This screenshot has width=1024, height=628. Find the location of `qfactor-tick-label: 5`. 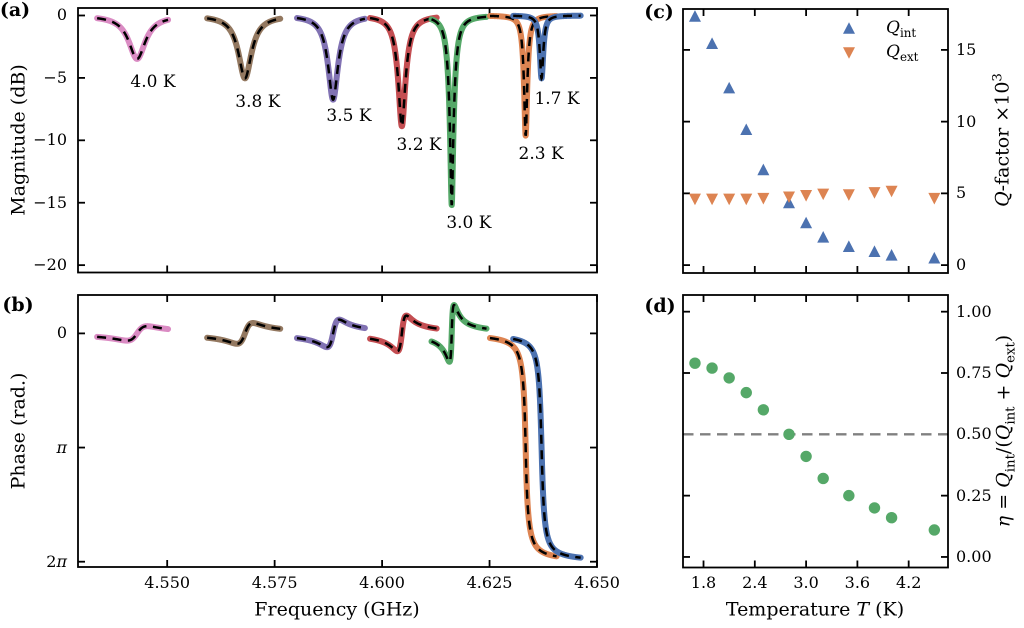

qfactor-tick-label: 5 is located at coordinates (961, 193).